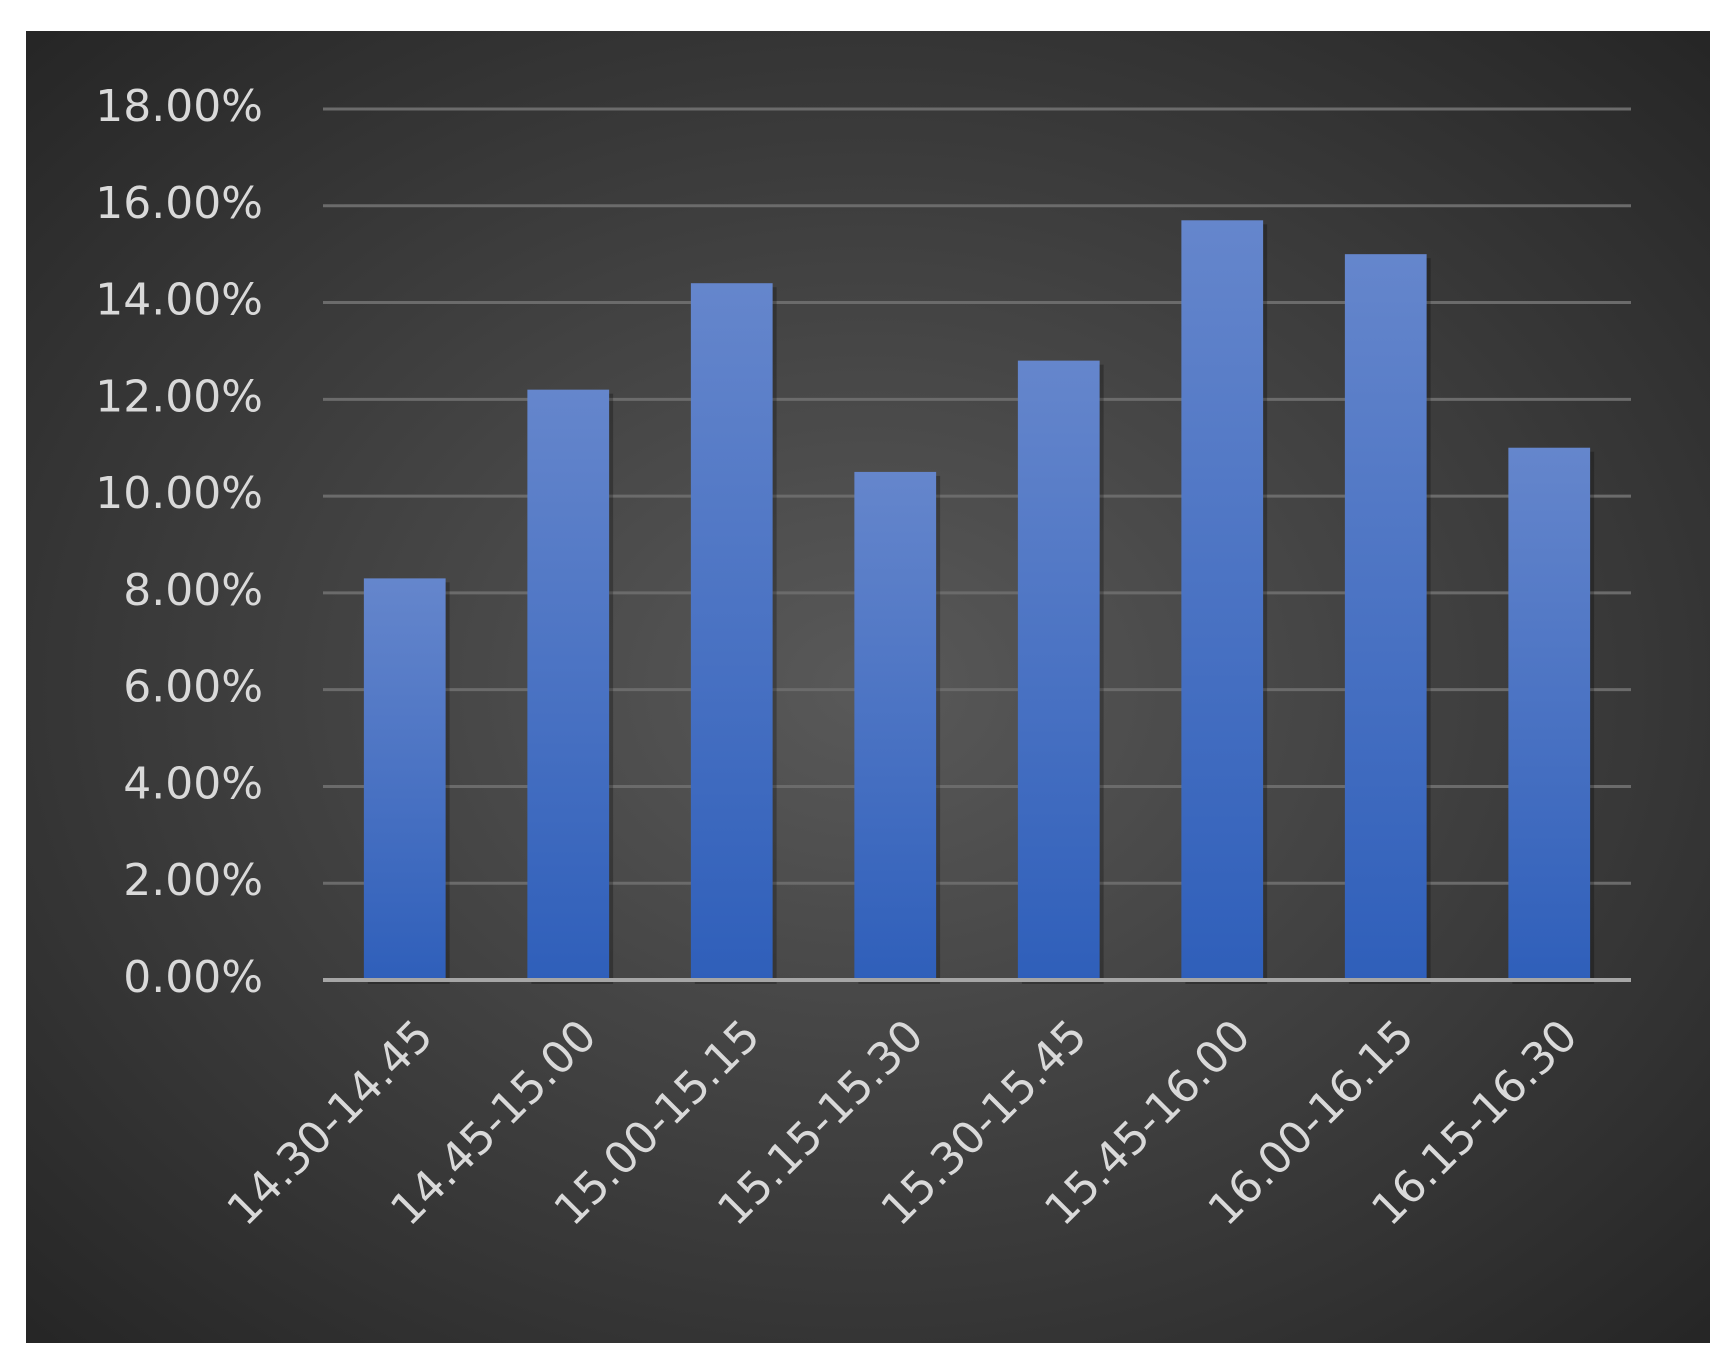 The height and width of the screenshot is (1369, 1733). What do you see at coordinates (193, 880) in the screenshot?
I see `y-tick-label: 2.00%` at bounding box center [193, 880].